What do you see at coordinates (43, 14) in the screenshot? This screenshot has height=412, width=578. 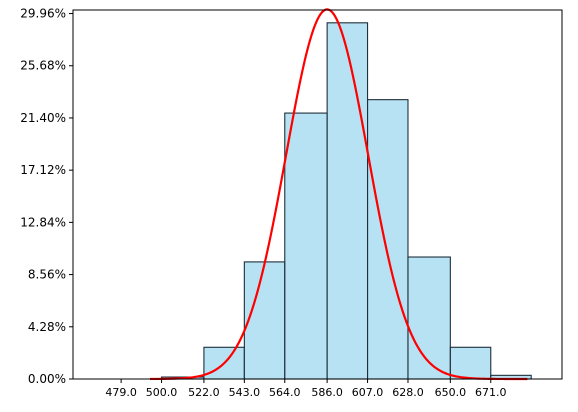 I see `y-tick-label-7: 29.96%` at bounding box center [43, 14].